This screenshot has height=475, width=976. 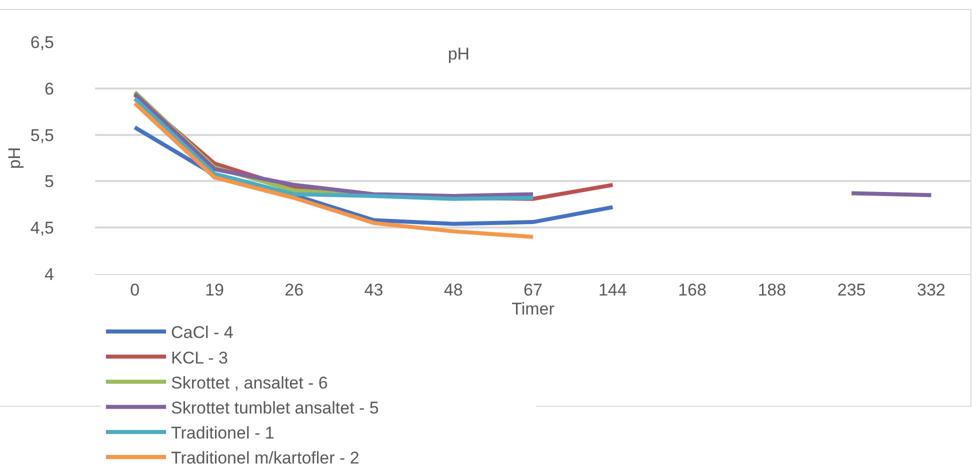 What do you see at coordinates (453, 290) in the screenshot?
I see `x-tick-label: 48` at bounding box center [453, 290].